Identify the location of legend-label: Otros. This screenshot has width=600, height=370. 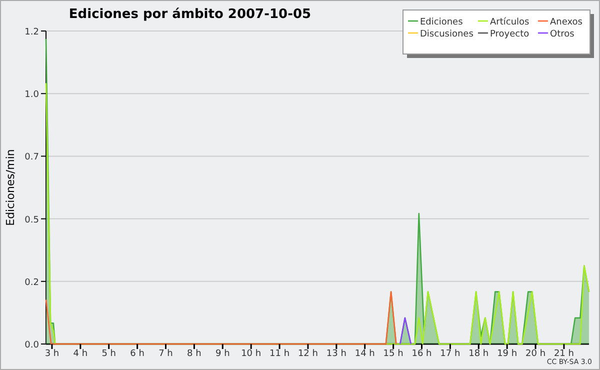
(562, 35).